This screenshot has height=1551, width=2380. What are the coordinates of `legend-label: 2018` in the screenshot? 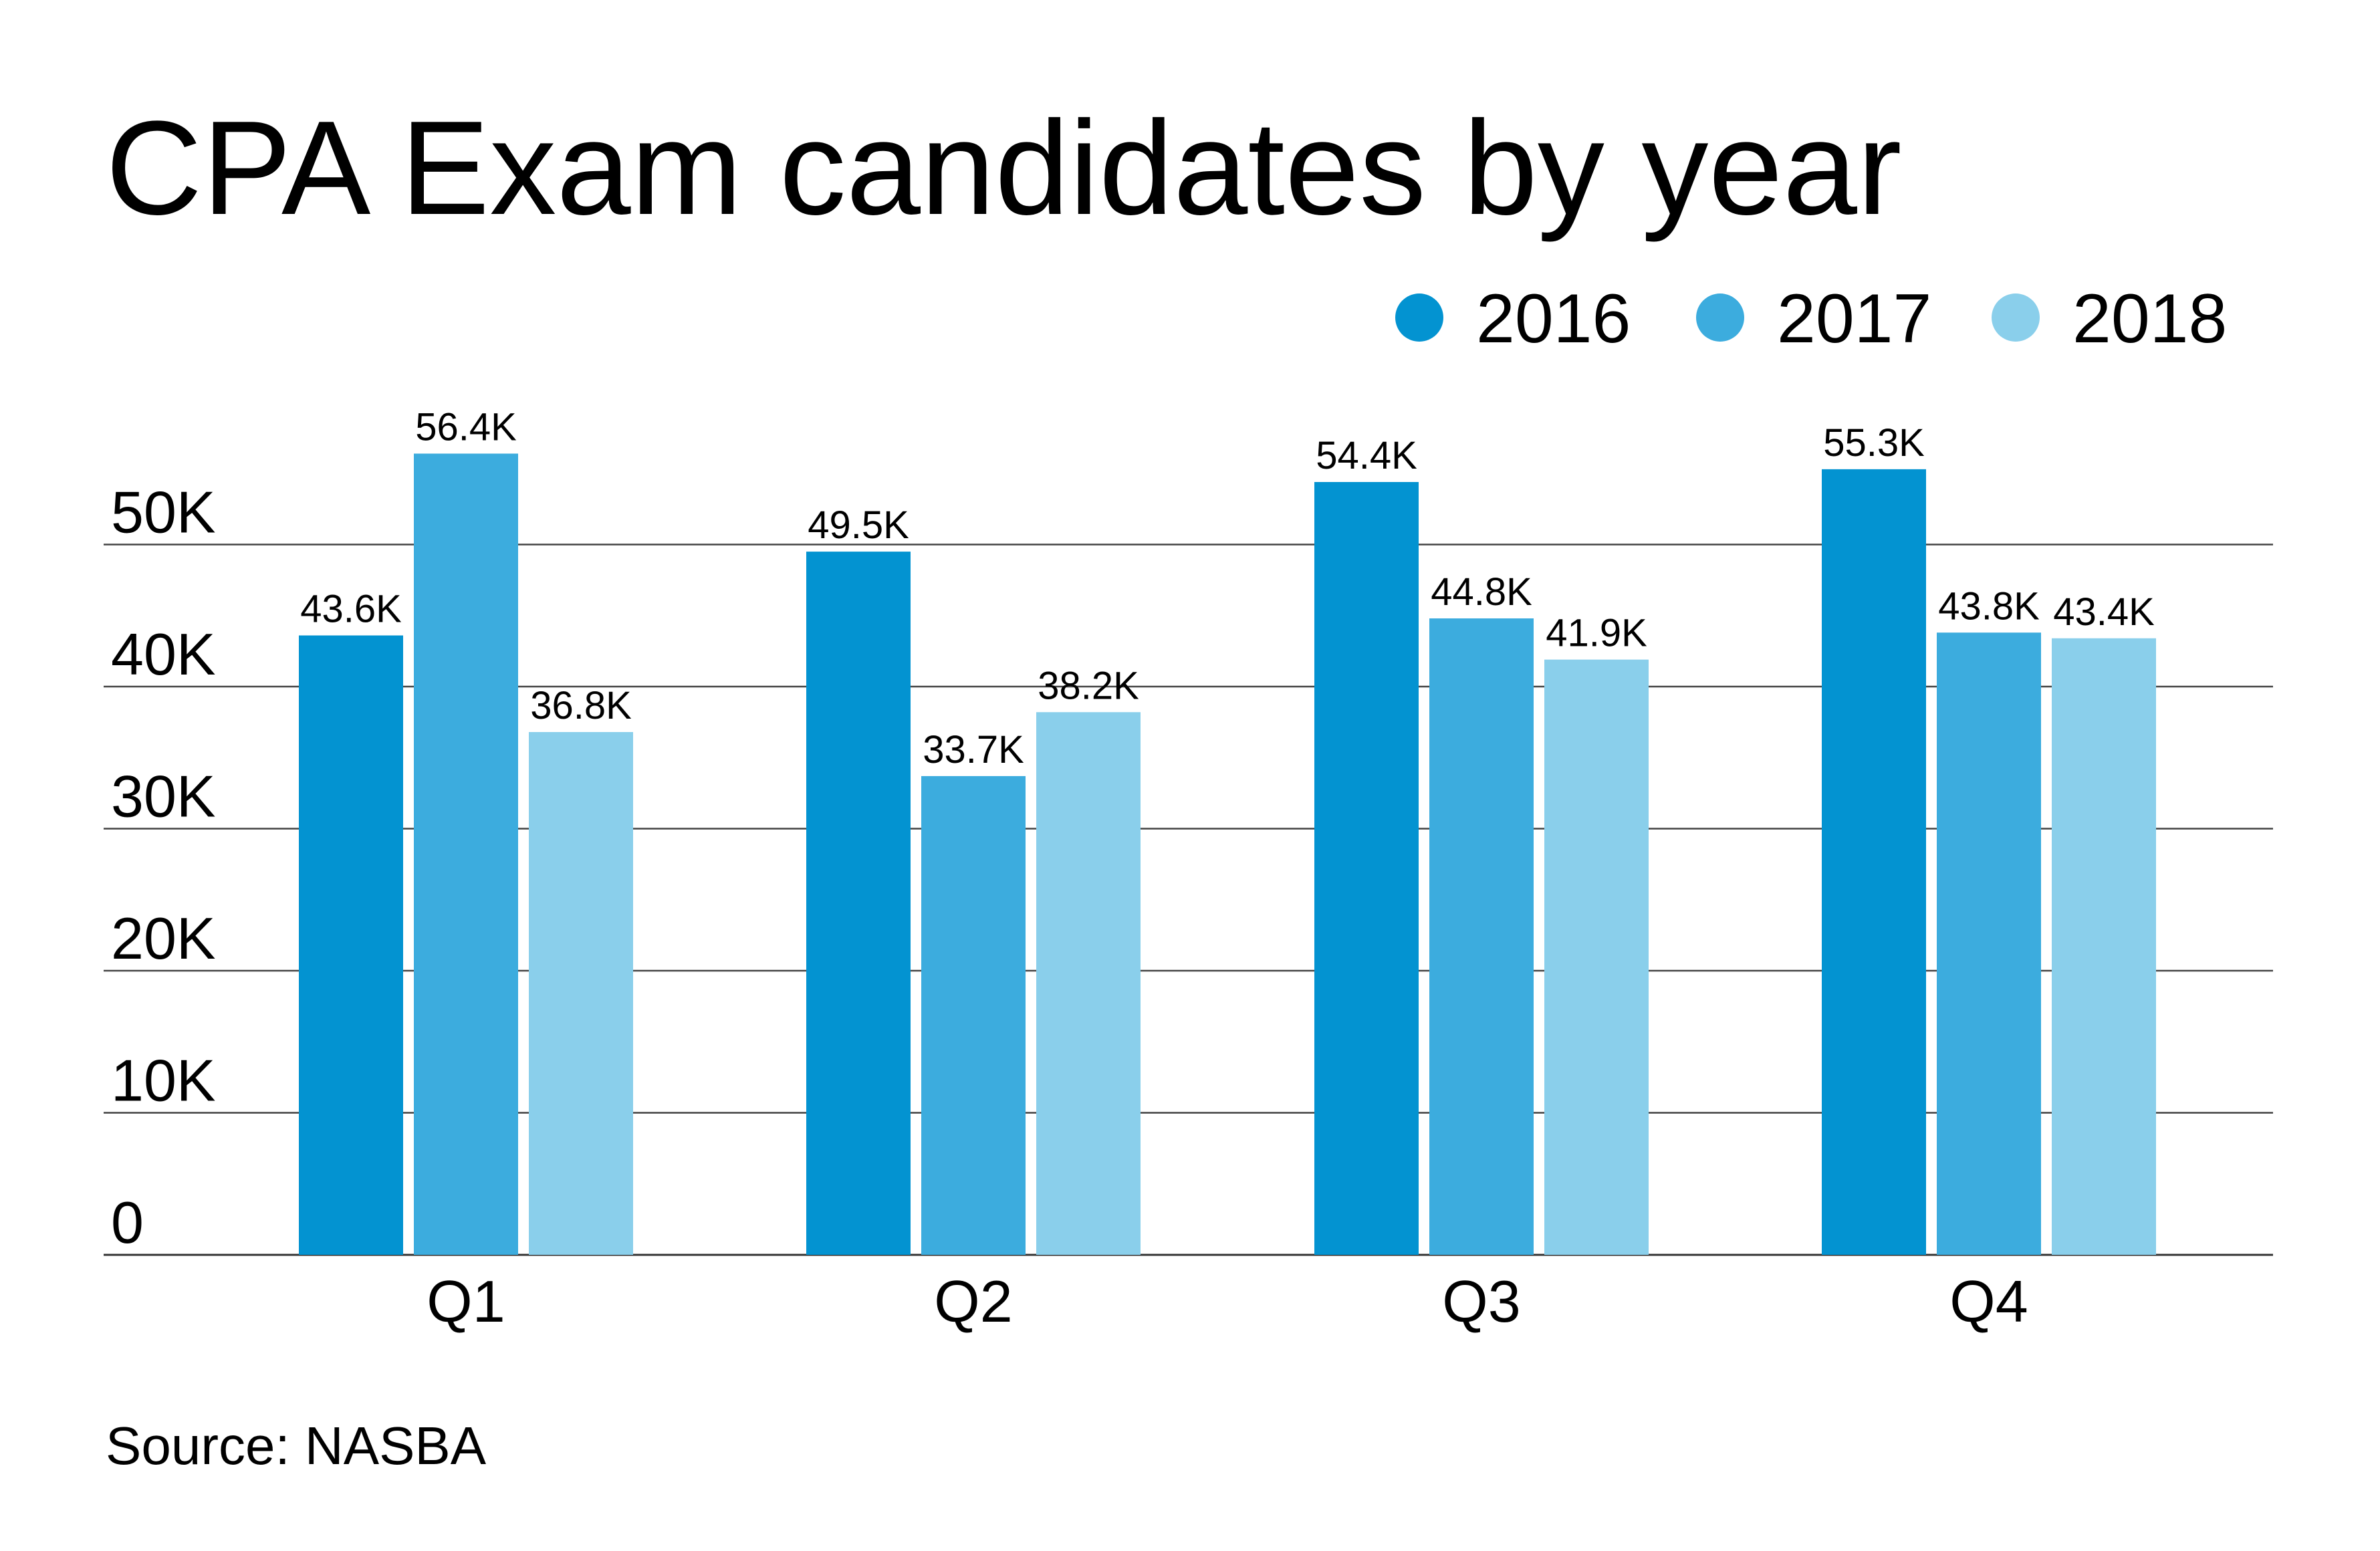 It's located at (2149, 319).